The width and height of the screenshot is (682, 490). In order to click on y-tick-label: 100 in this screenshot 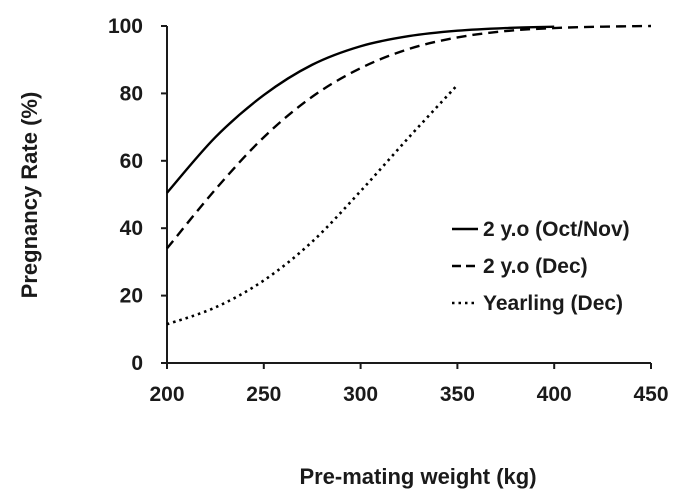, I will do `click(125, 26)`.